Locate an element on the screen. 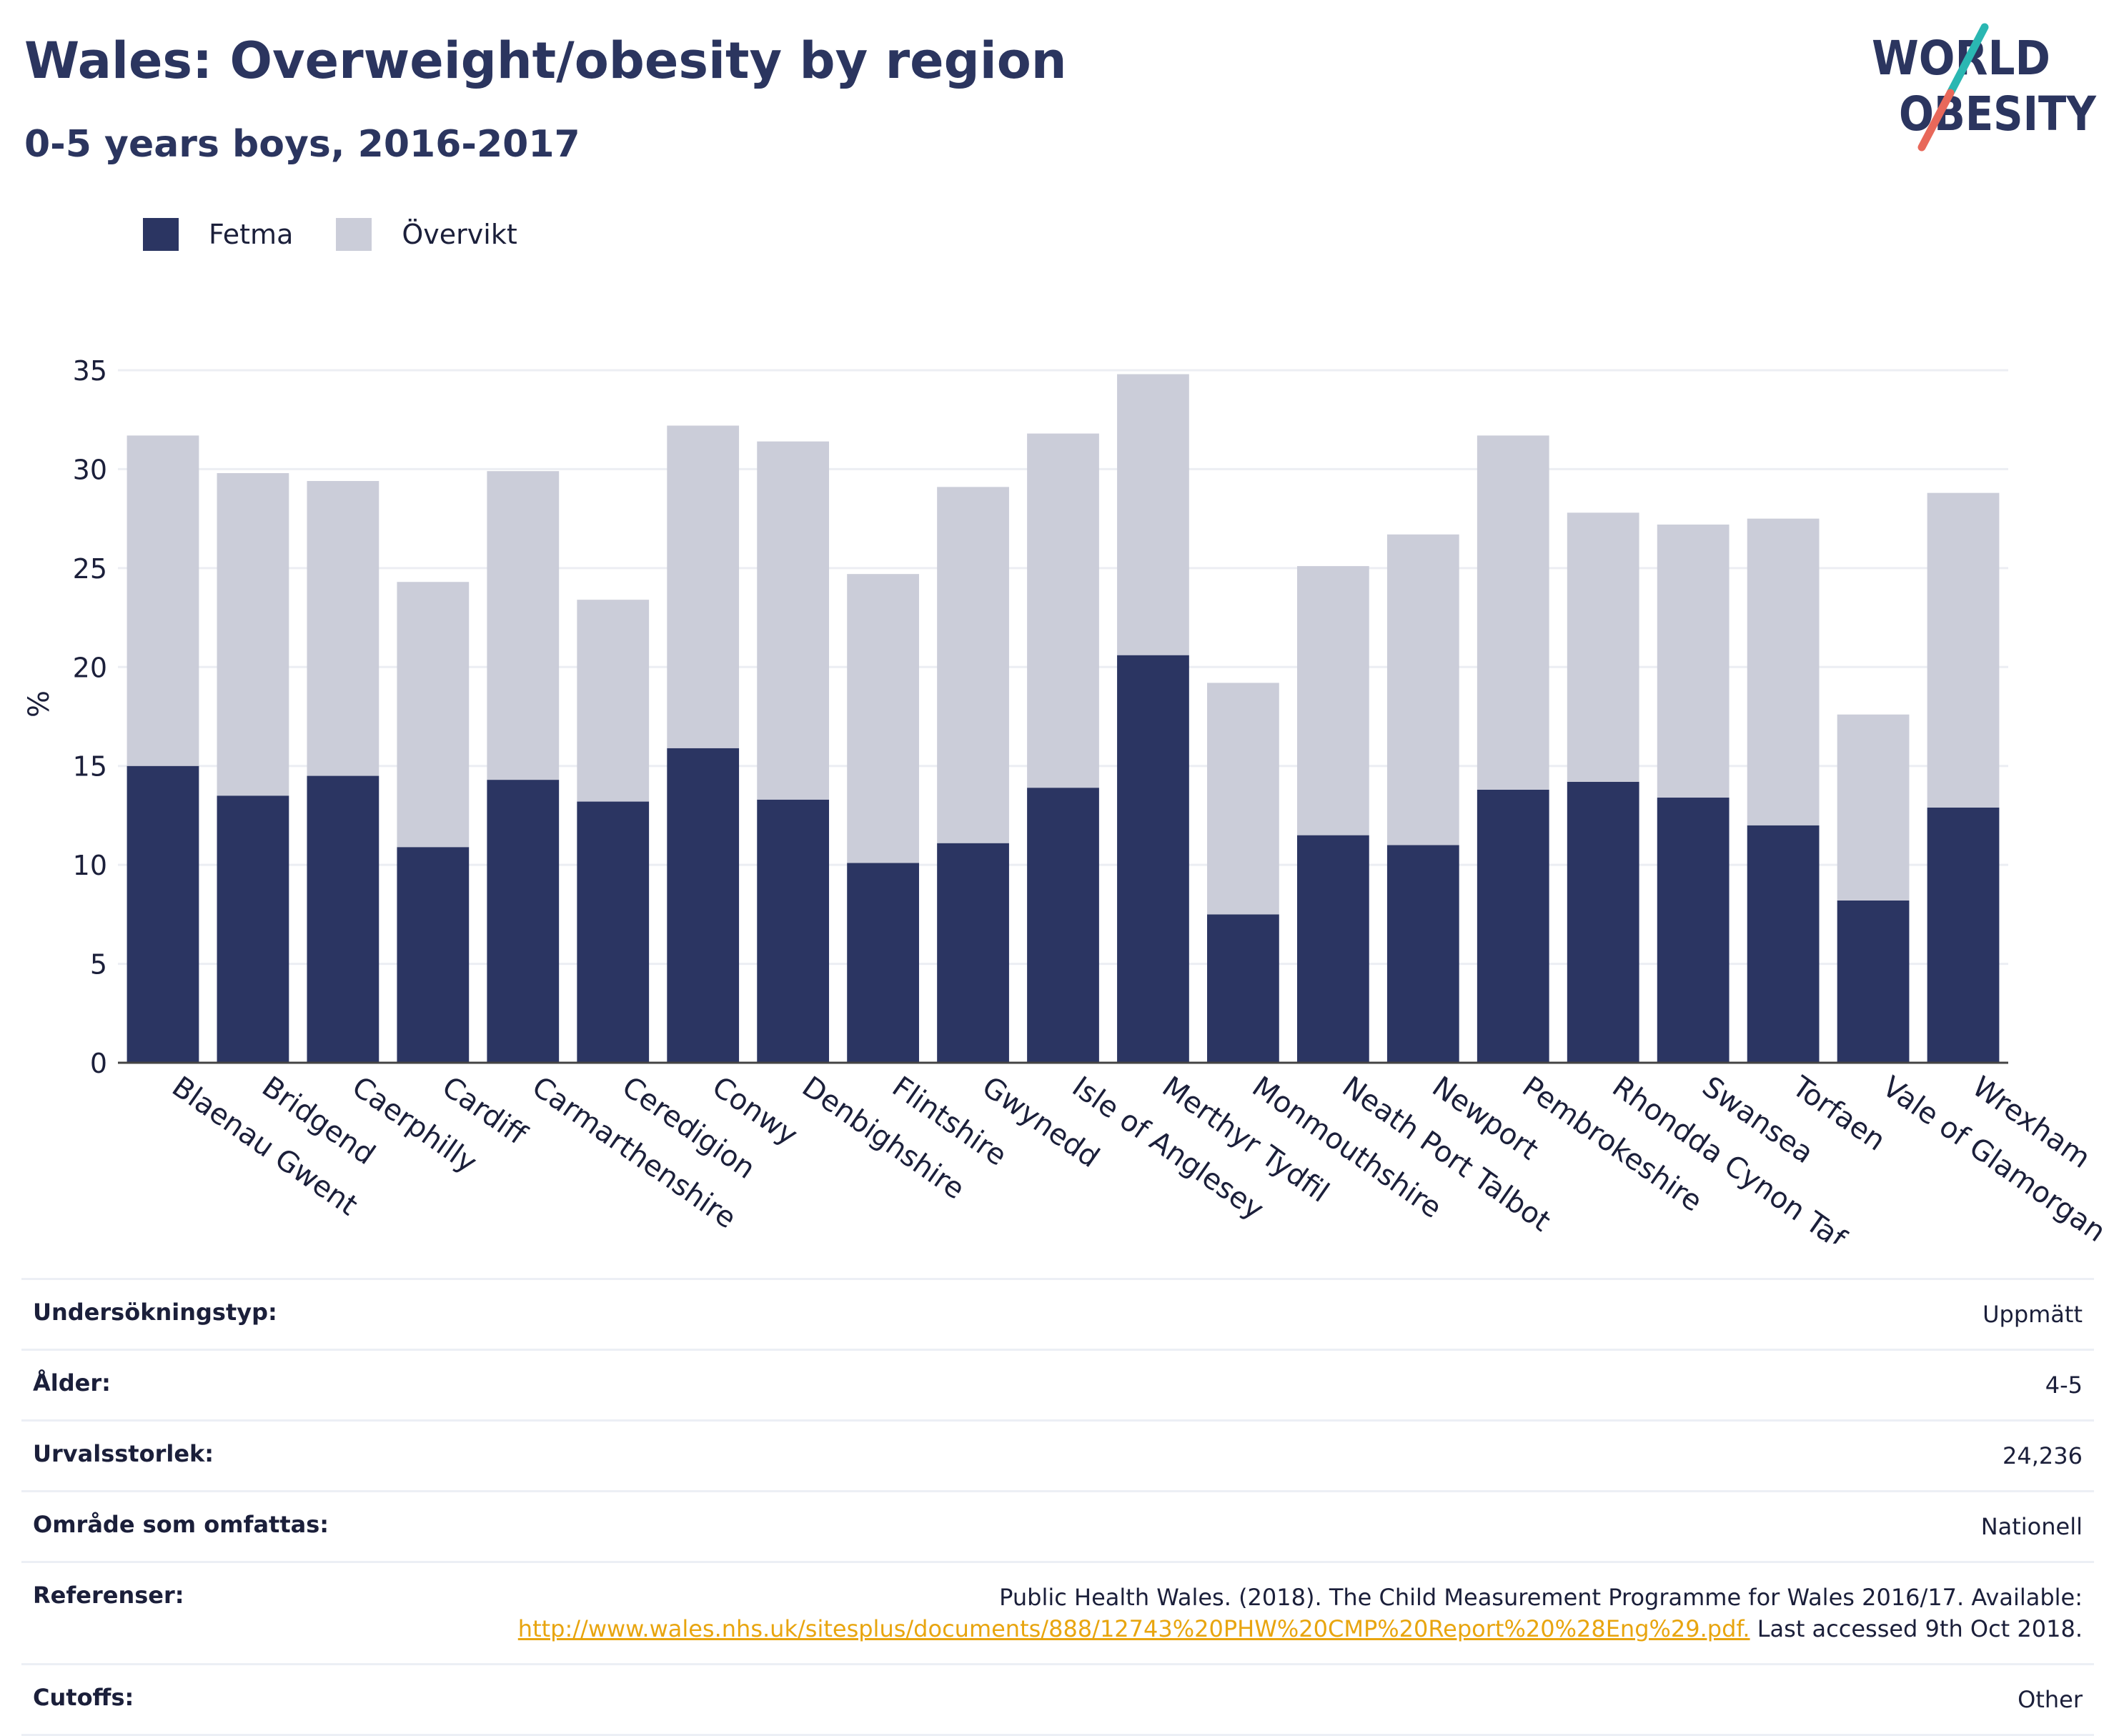  bar-fetma-cardiff is located at coordinates (433, 955).